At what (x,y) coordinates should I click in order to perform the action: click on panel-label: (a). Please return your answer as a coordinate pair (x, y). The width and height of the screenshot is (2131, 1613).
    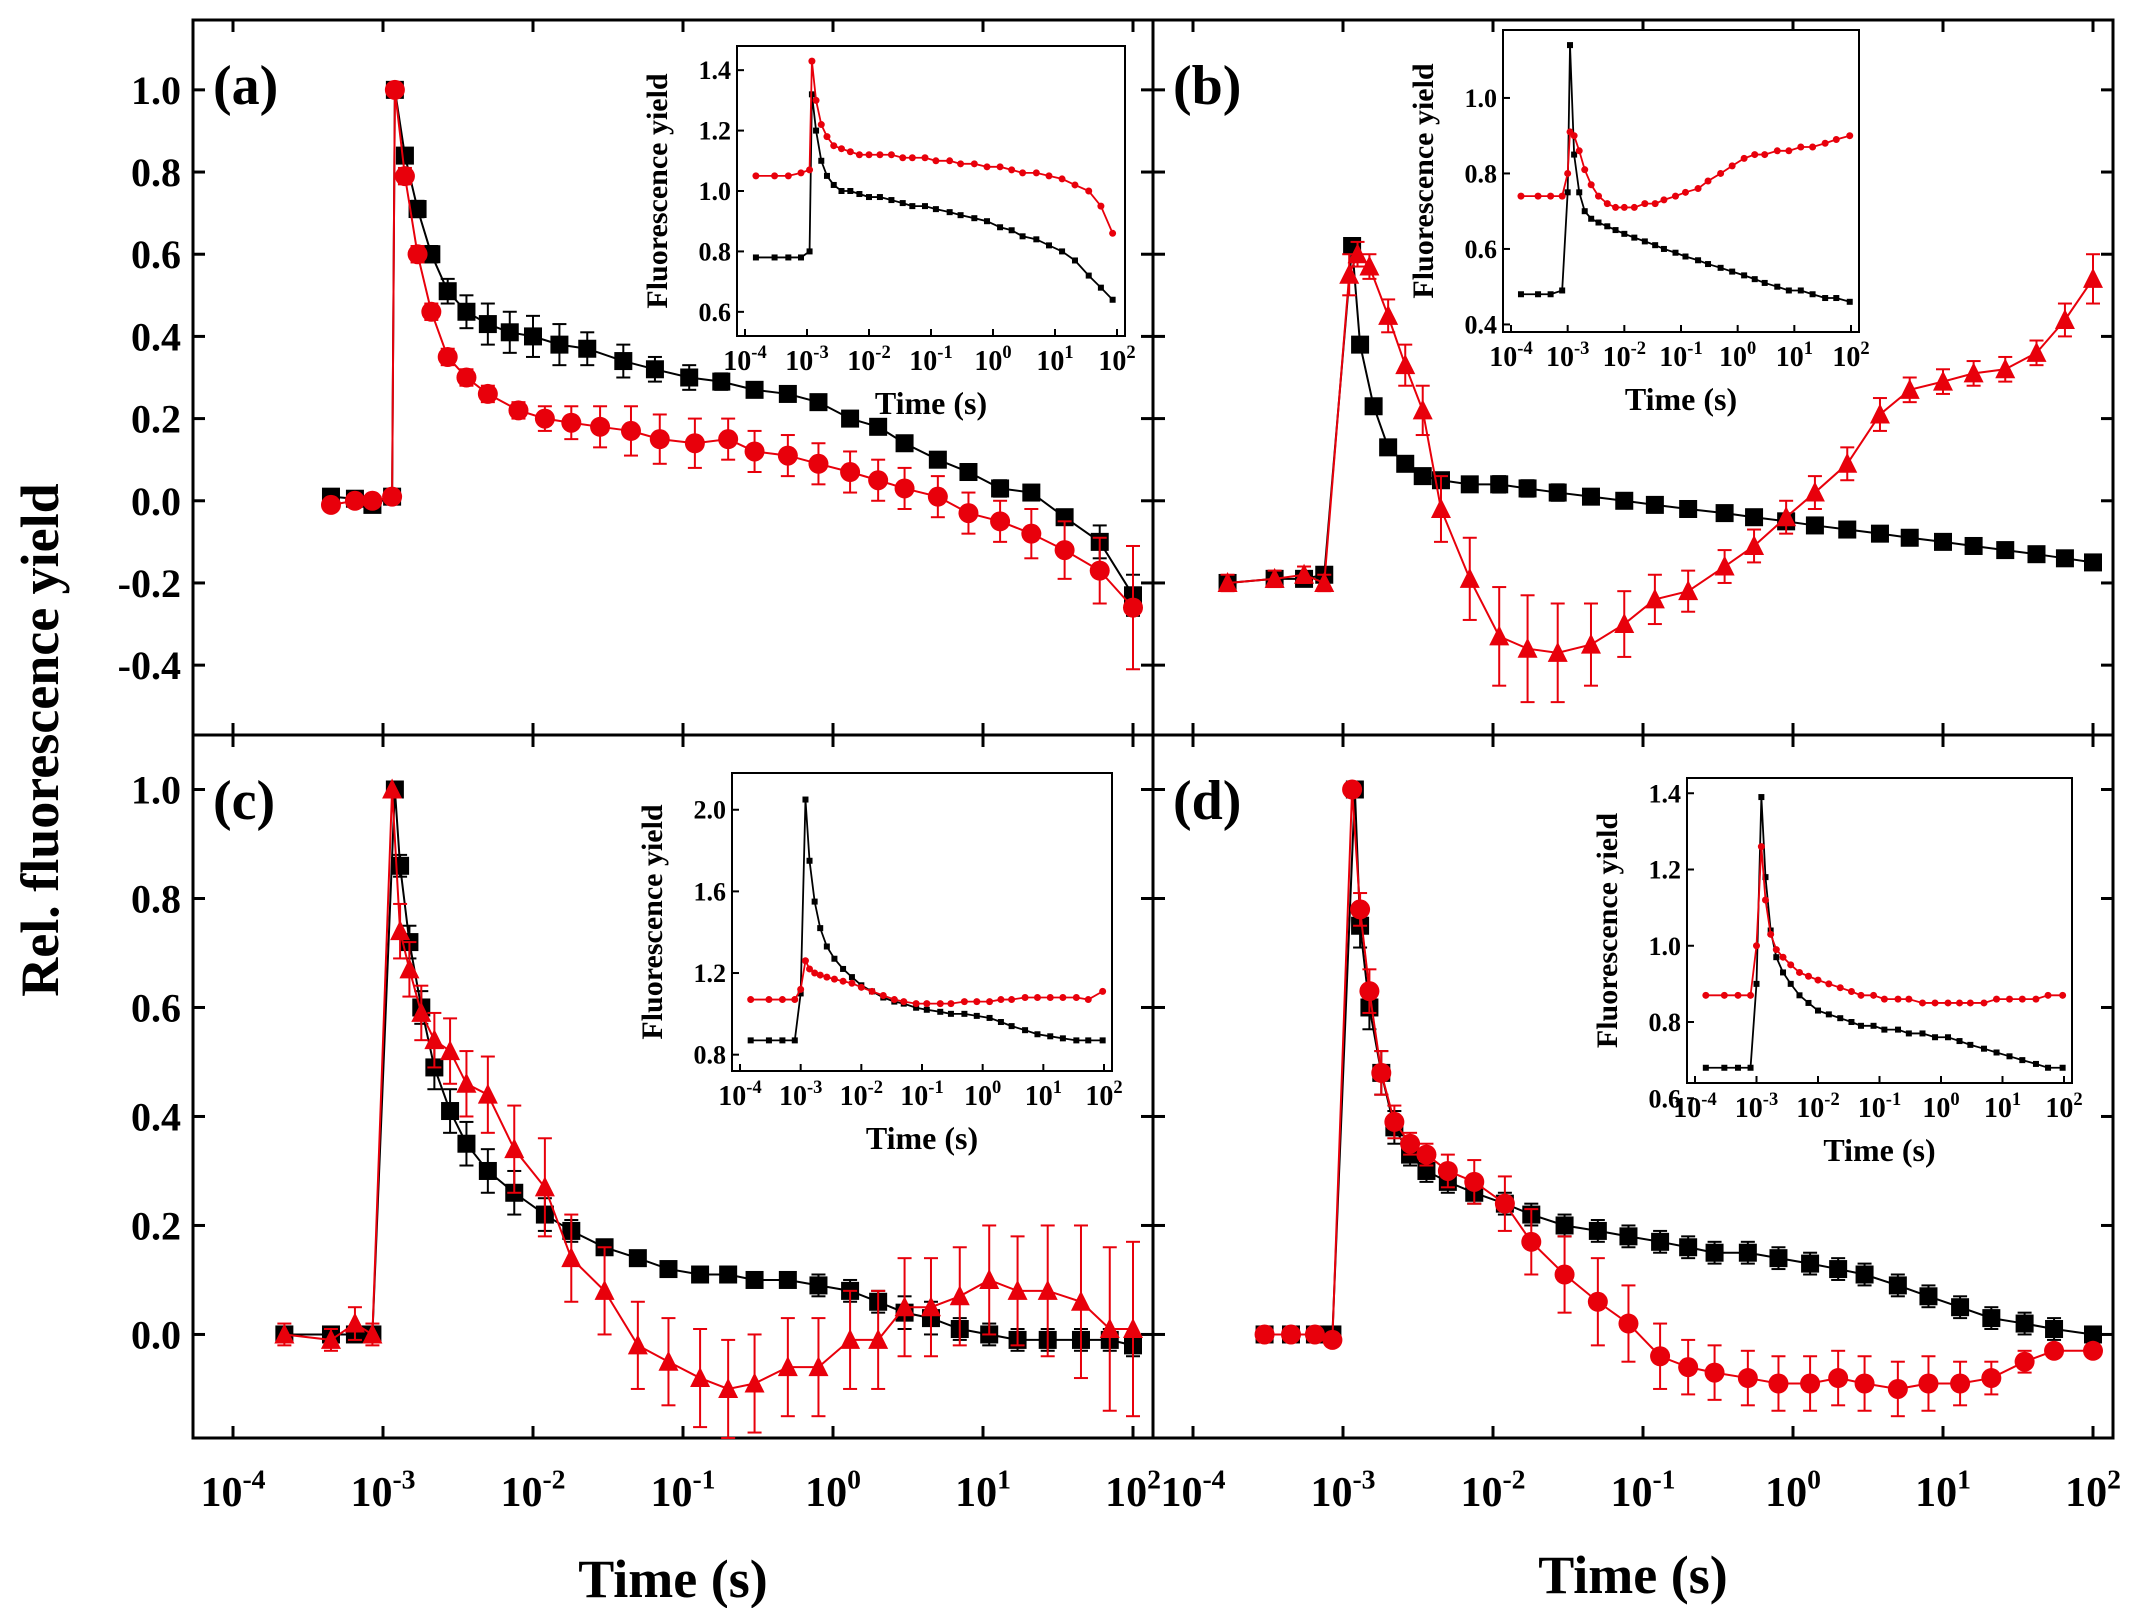
    Looking at the image, I should click on (245, 86).